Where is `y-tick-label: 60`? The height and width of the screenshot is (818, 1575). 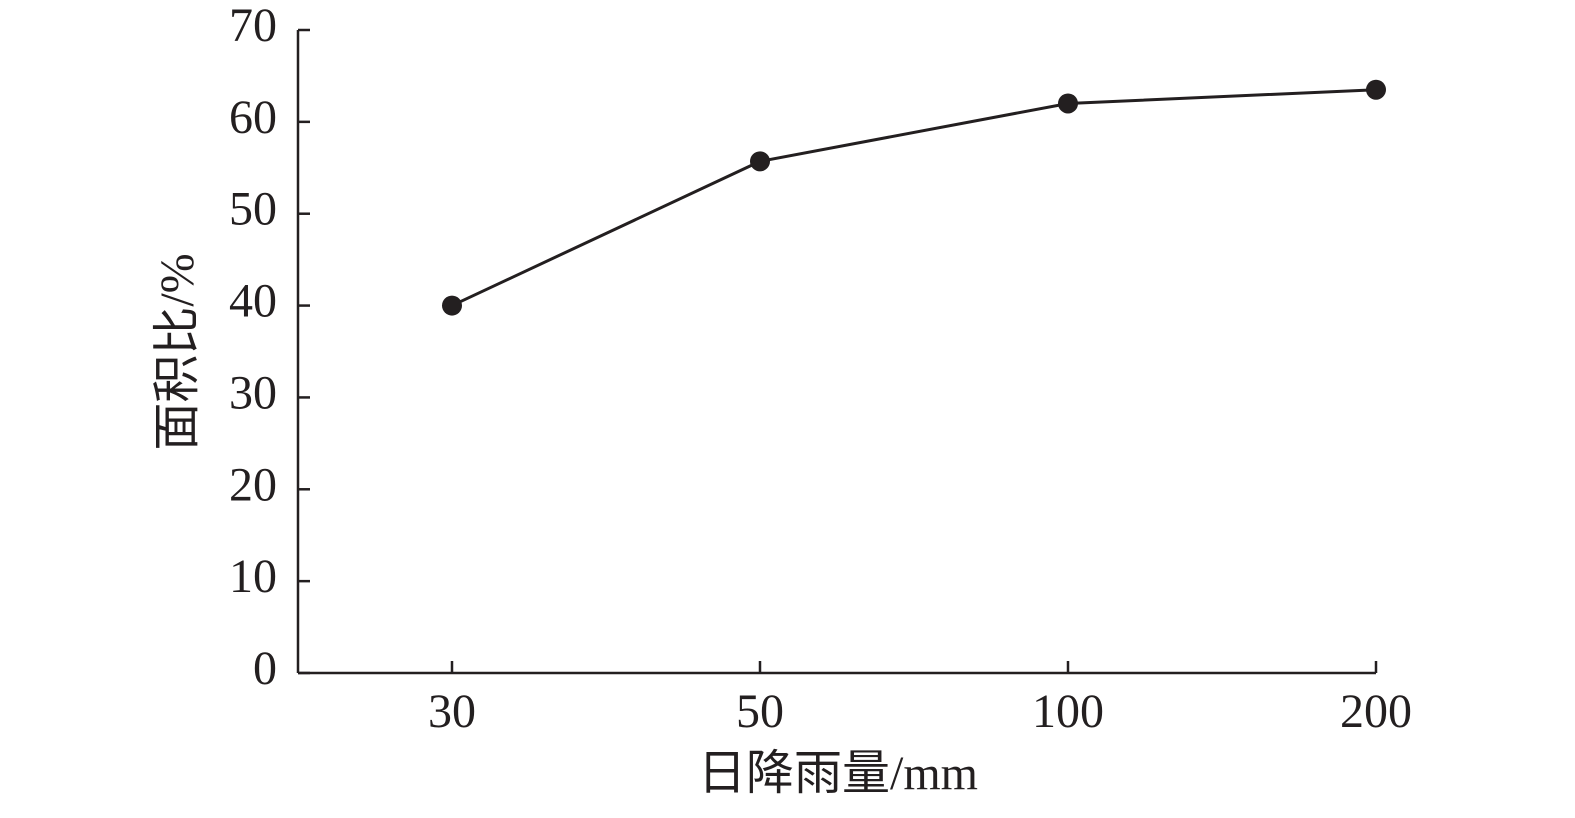
y-tick-label: 60 is located at coordinates (253, 117).